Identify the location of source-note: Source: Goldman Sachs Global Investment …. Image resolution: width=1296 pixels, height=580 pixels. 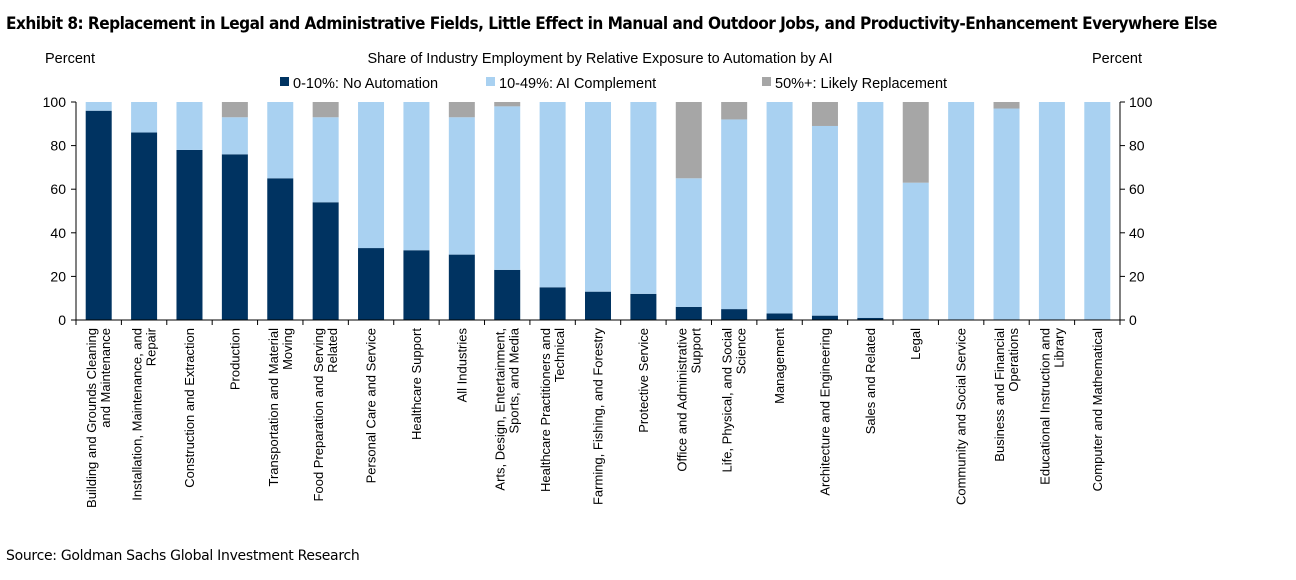
(183, 556).